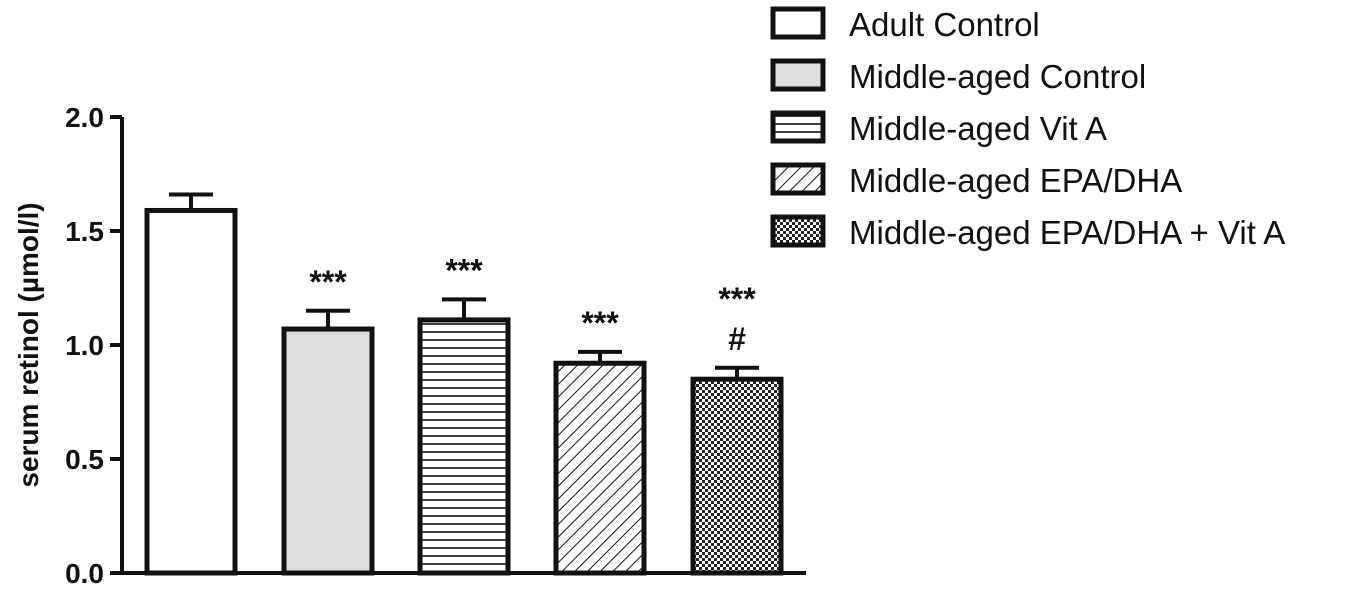 The height and width of the screenshot is (600, 1360). I want to click on y-tick-label: 0.5, so click(84, 459).